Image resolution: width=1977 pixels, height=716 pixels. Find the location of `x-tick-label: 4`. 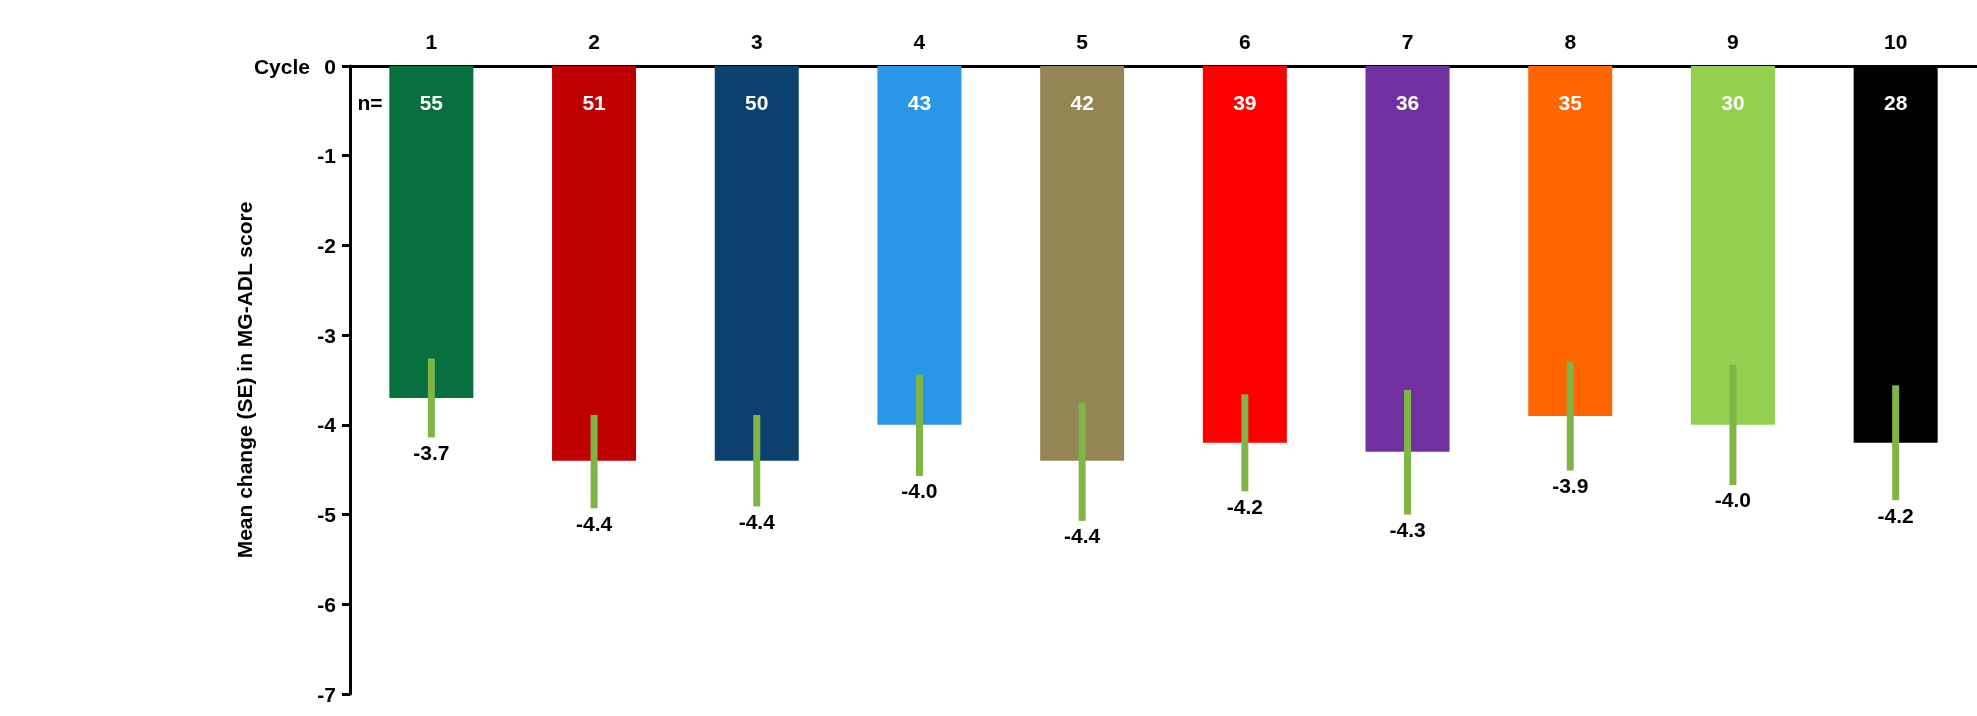

x-tick-label: 4 is located at coordinates (919, 41).